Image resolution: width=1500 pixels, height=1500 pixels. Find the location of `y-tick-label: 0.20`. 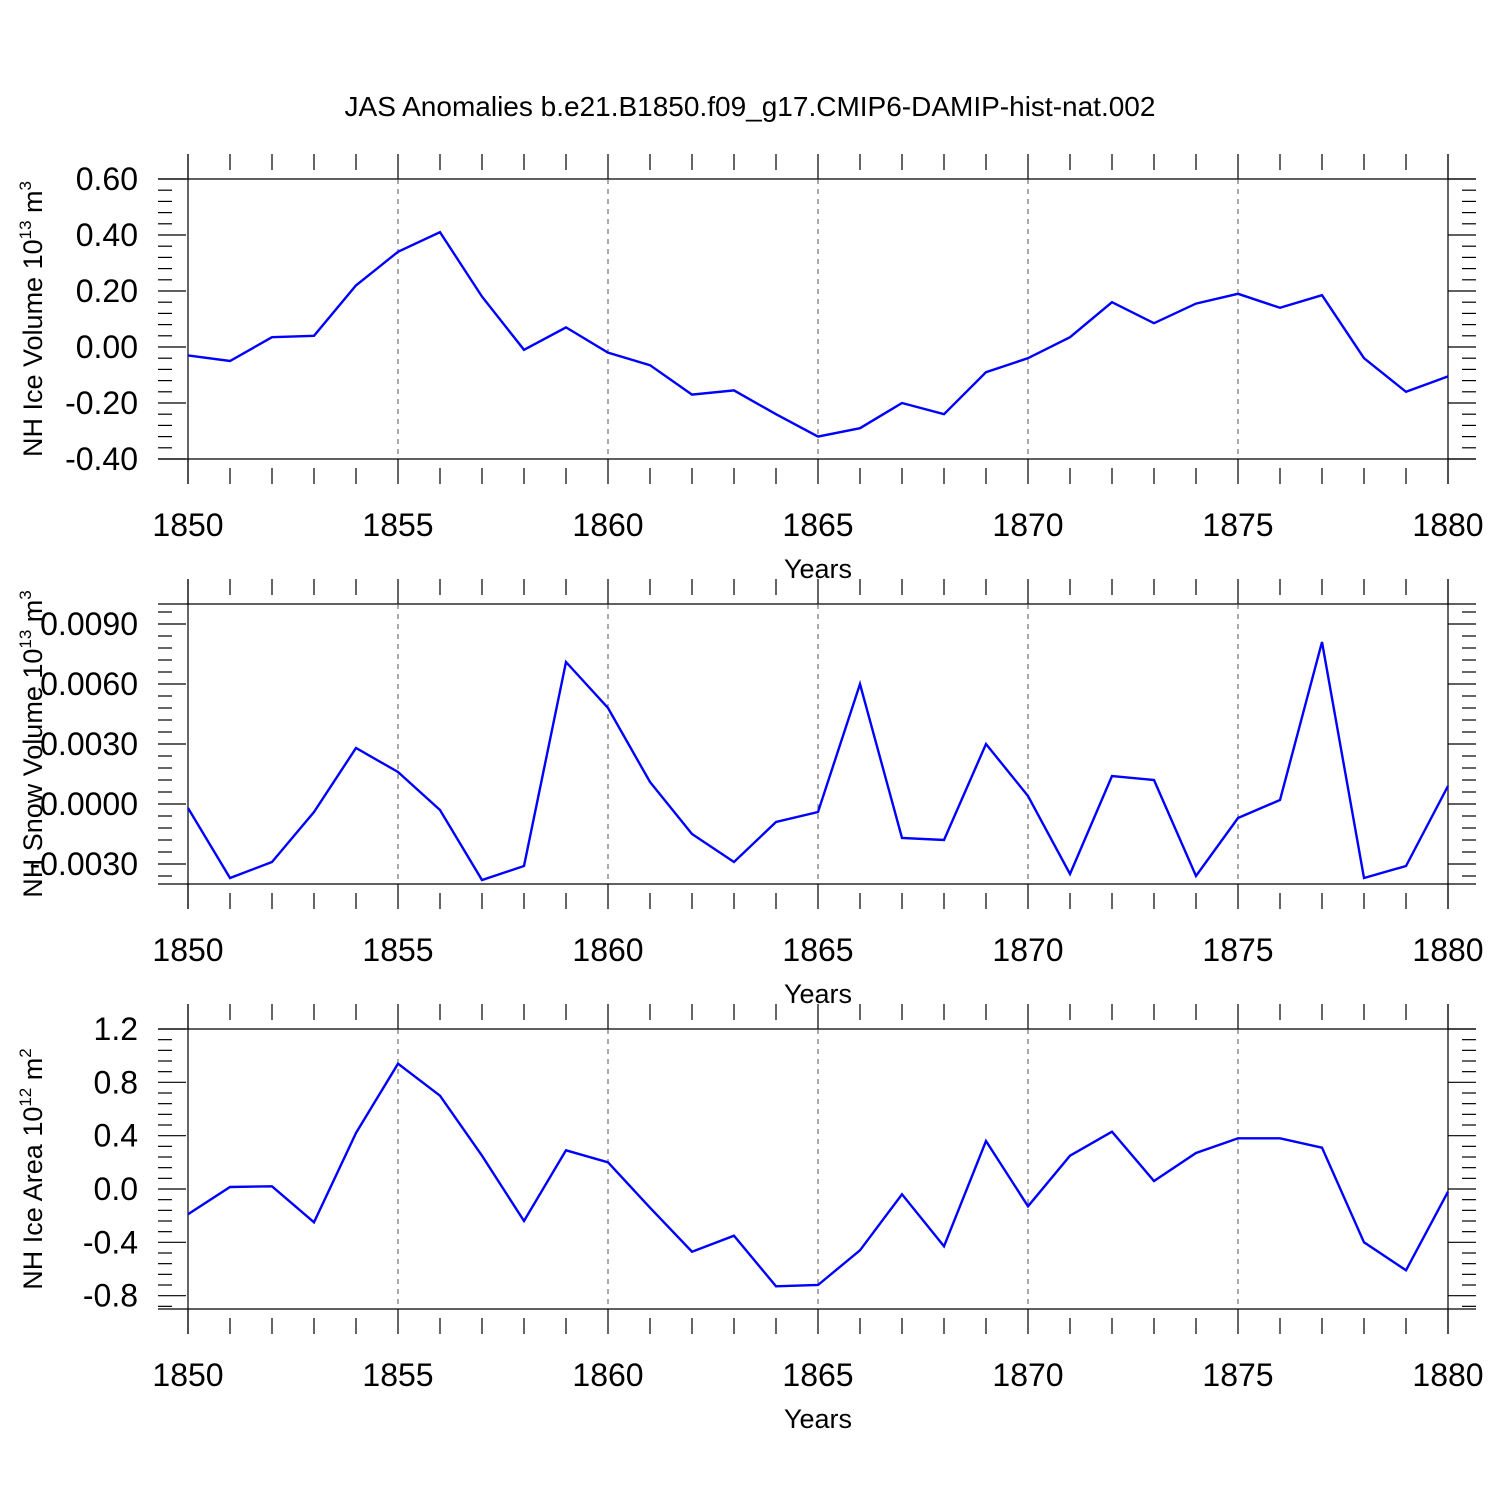

y-tick-label: 0.20 is located at coordinates (107, 291).